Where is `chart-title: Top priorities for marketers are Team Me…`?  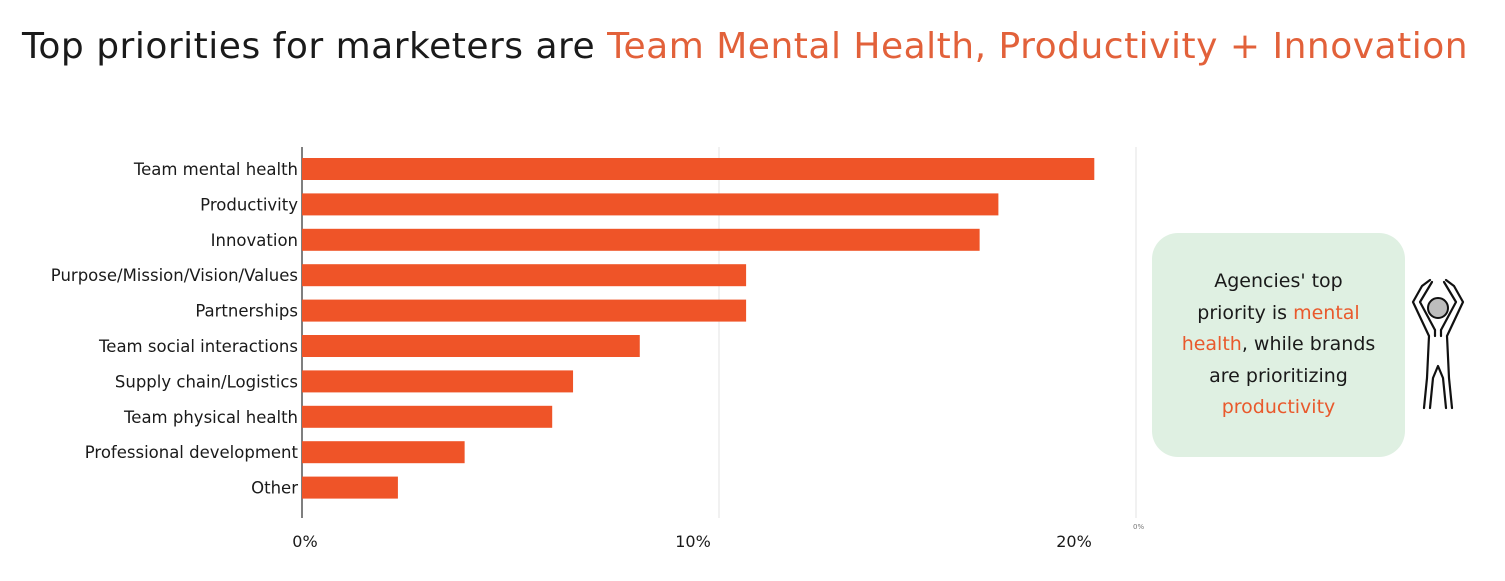
chart-title: Top priorities for marketers are Team Me… is located at coordinates (745, 46).